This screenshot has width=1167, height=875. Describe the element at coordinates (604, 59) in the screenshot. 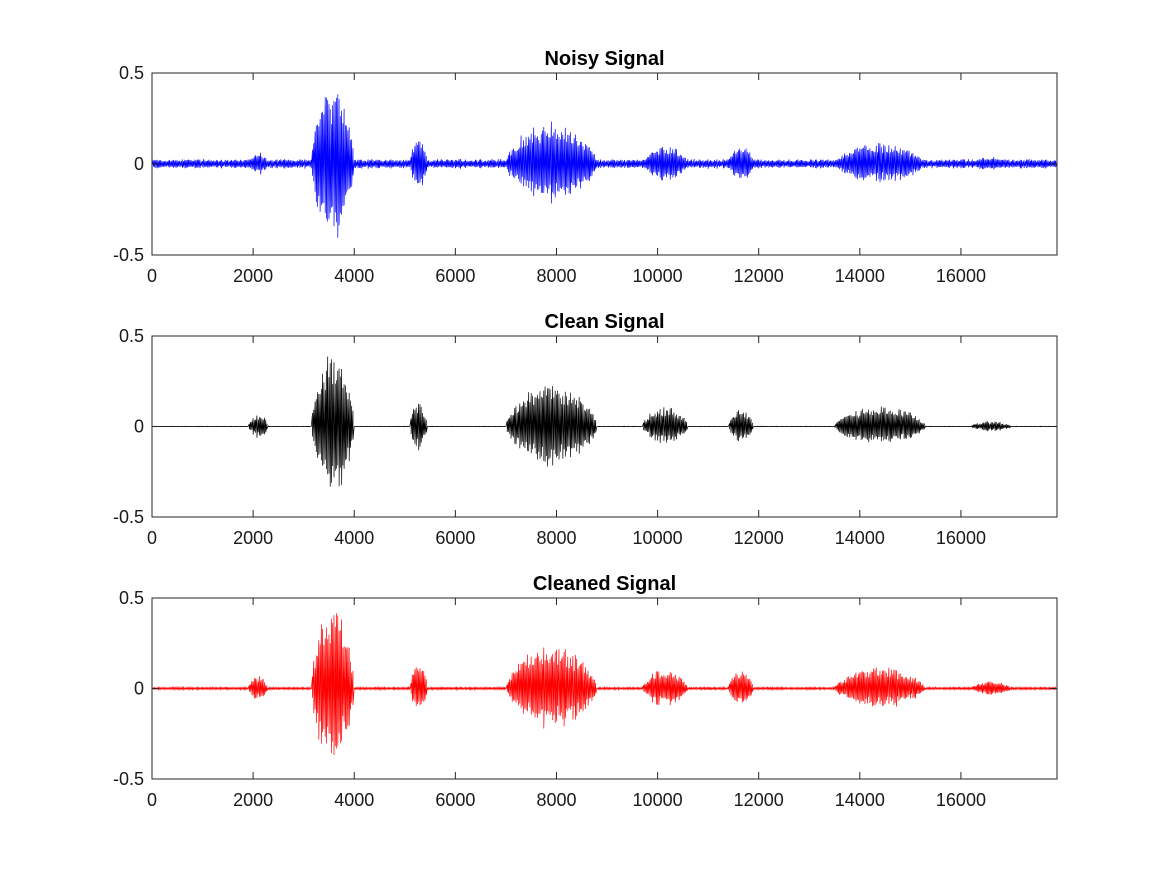

I see `subplot-title: Noisy Signal` at that location.